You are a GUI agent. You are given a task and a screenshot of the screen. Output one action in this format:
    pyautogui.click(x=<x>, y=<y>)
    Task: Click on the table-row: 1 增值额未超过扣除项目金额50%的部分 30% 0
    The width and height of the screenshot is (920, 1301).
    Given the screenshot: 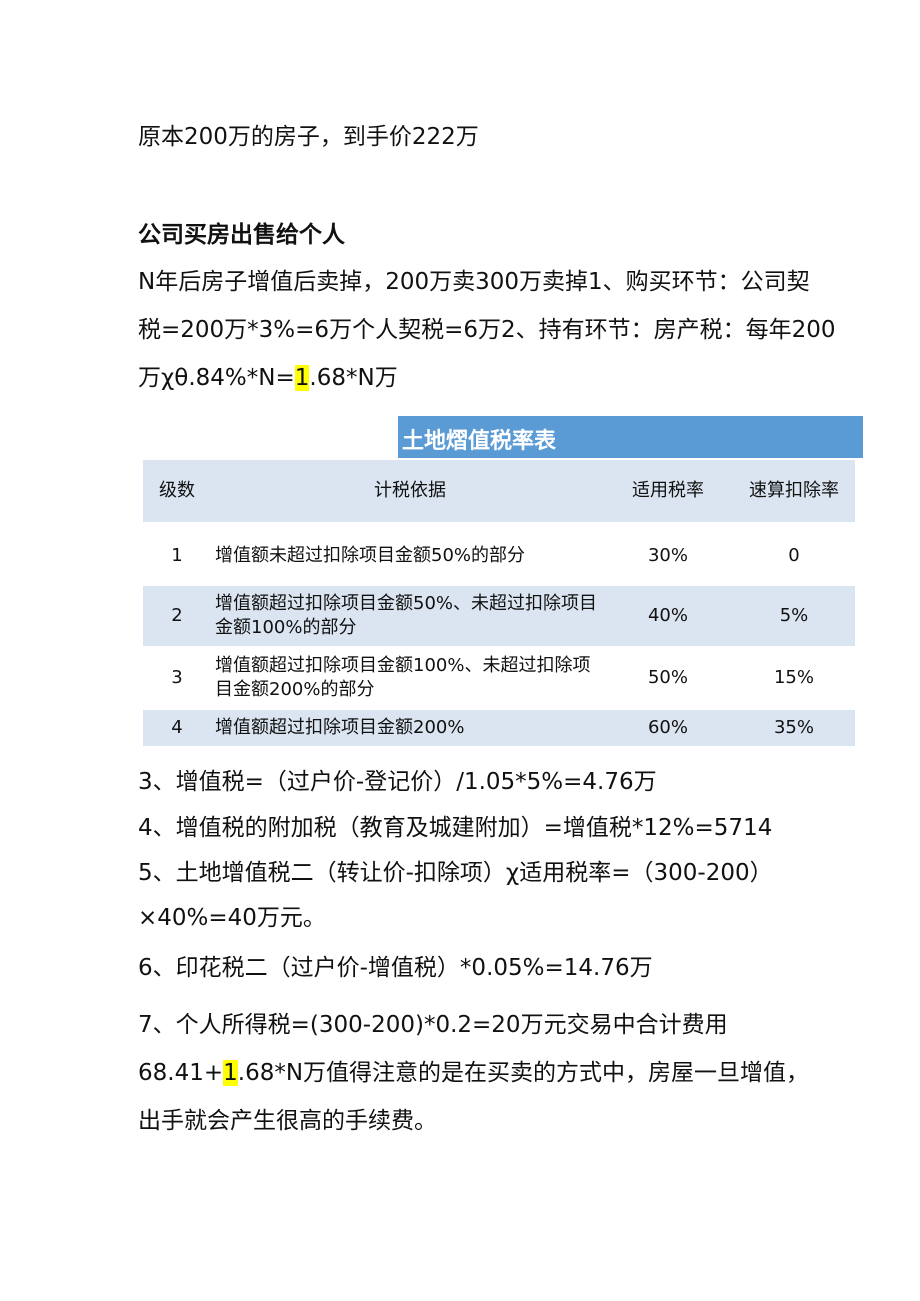 What is the action you would take?
    pyautogui.click(x=499, y=556)
    